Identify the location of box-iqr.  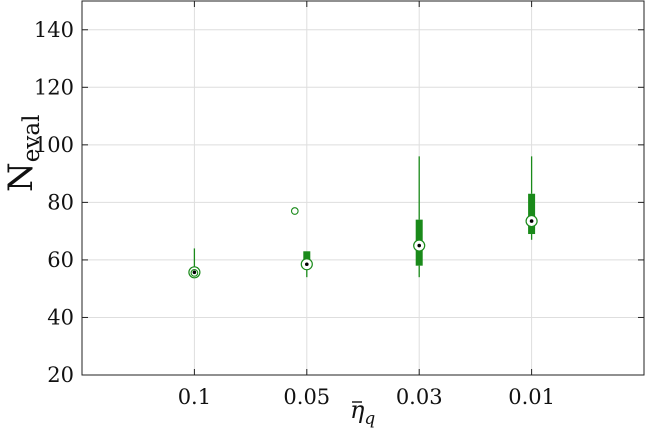
(532, 214).